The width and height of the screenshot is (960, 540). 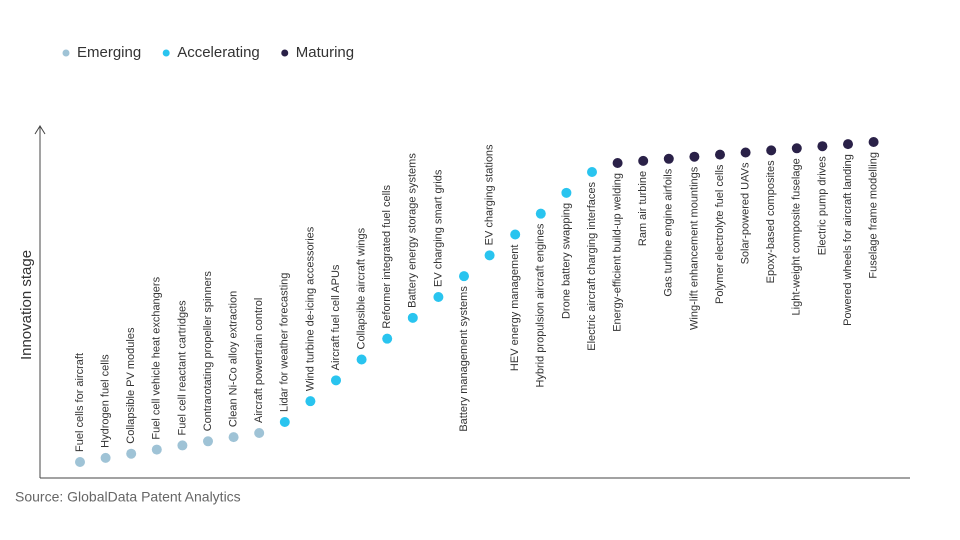 What do you see at coordinates (80, 402) in the screenshot?
I see `item-label: Fuel cells for aircraft` at bounding box center [80, 402].